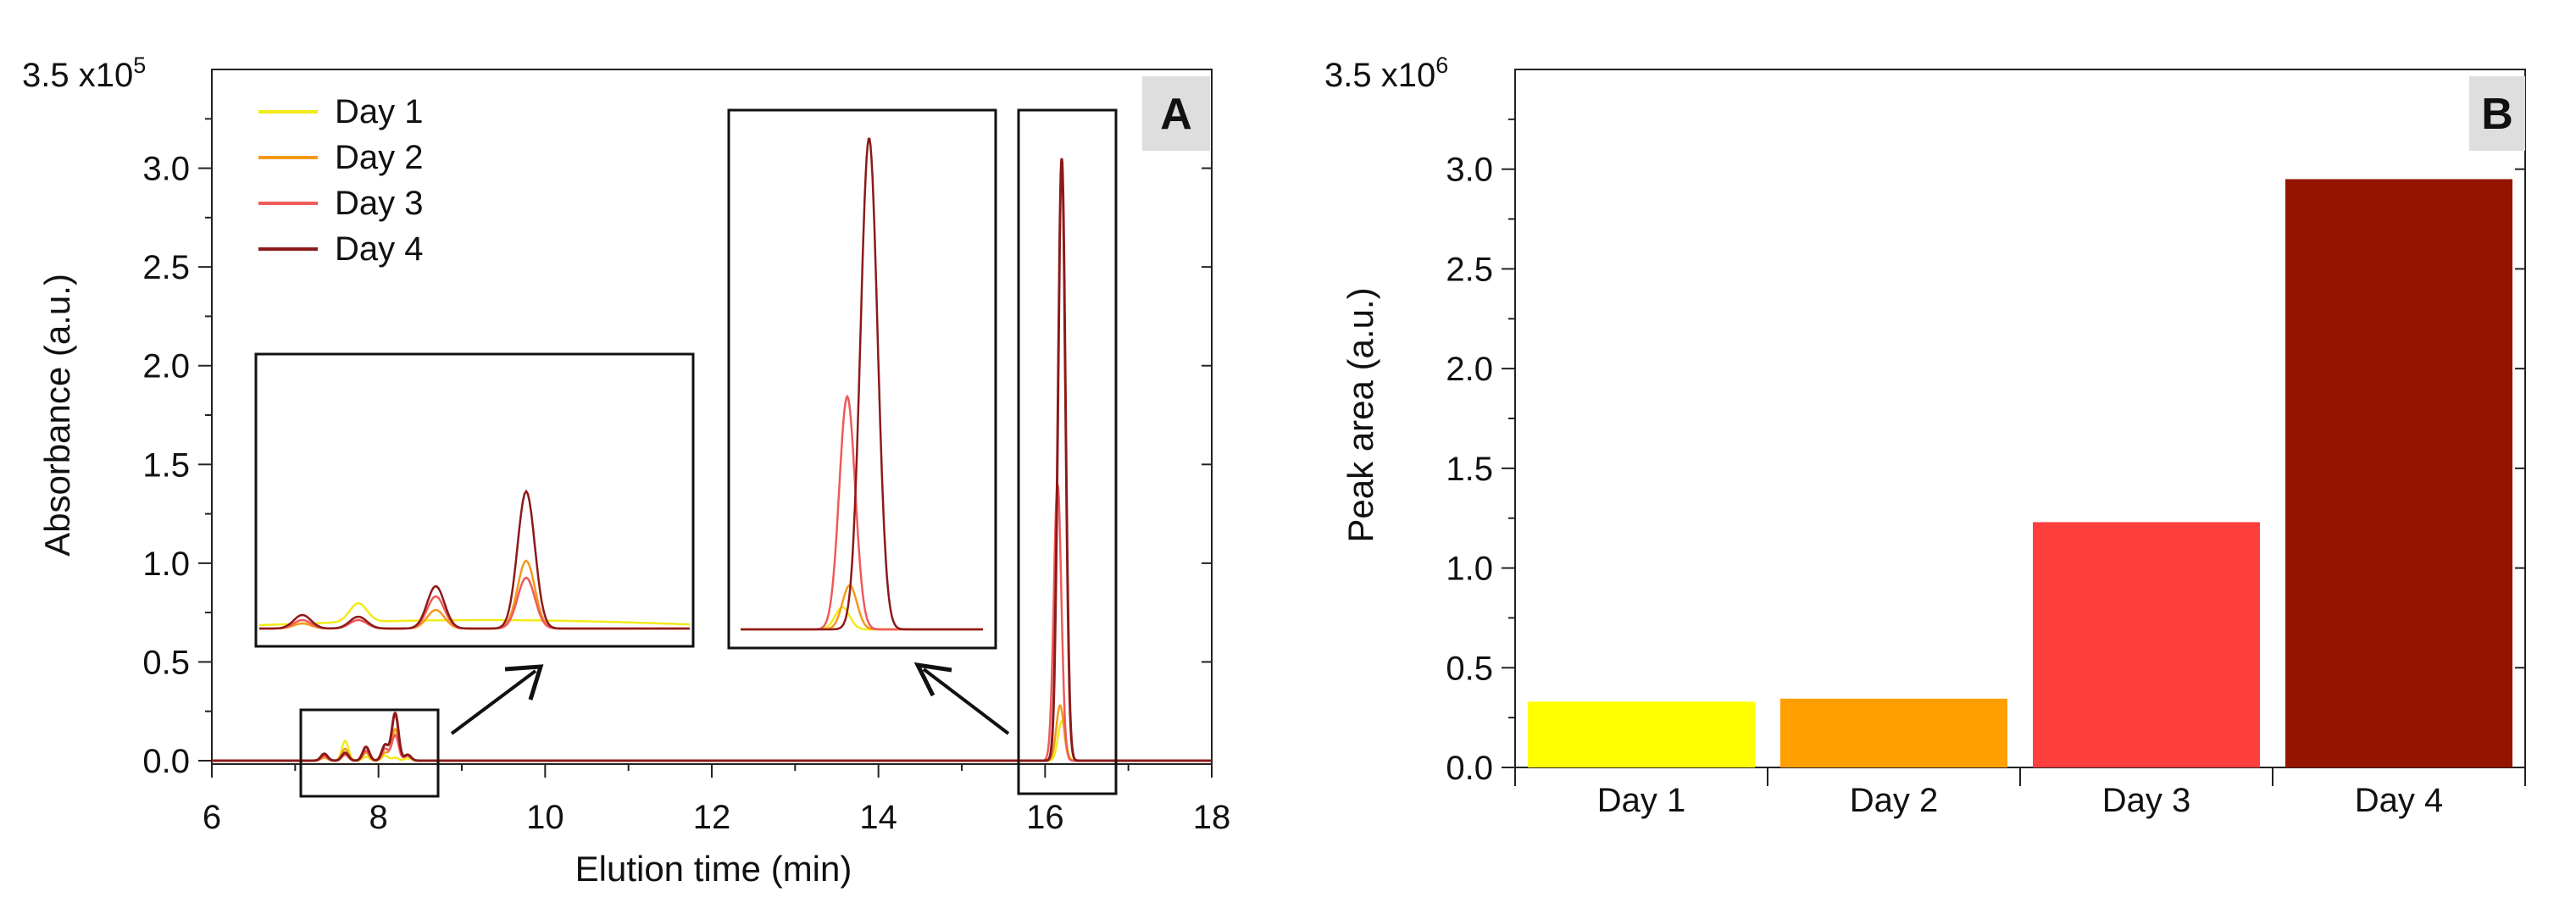 This screenshot has height=914, width=2576. What do you see at coordinates (878, 817) in the screenshot?
I see `panel-a-x-tick-label: 14` at bounding box center [878, 817].